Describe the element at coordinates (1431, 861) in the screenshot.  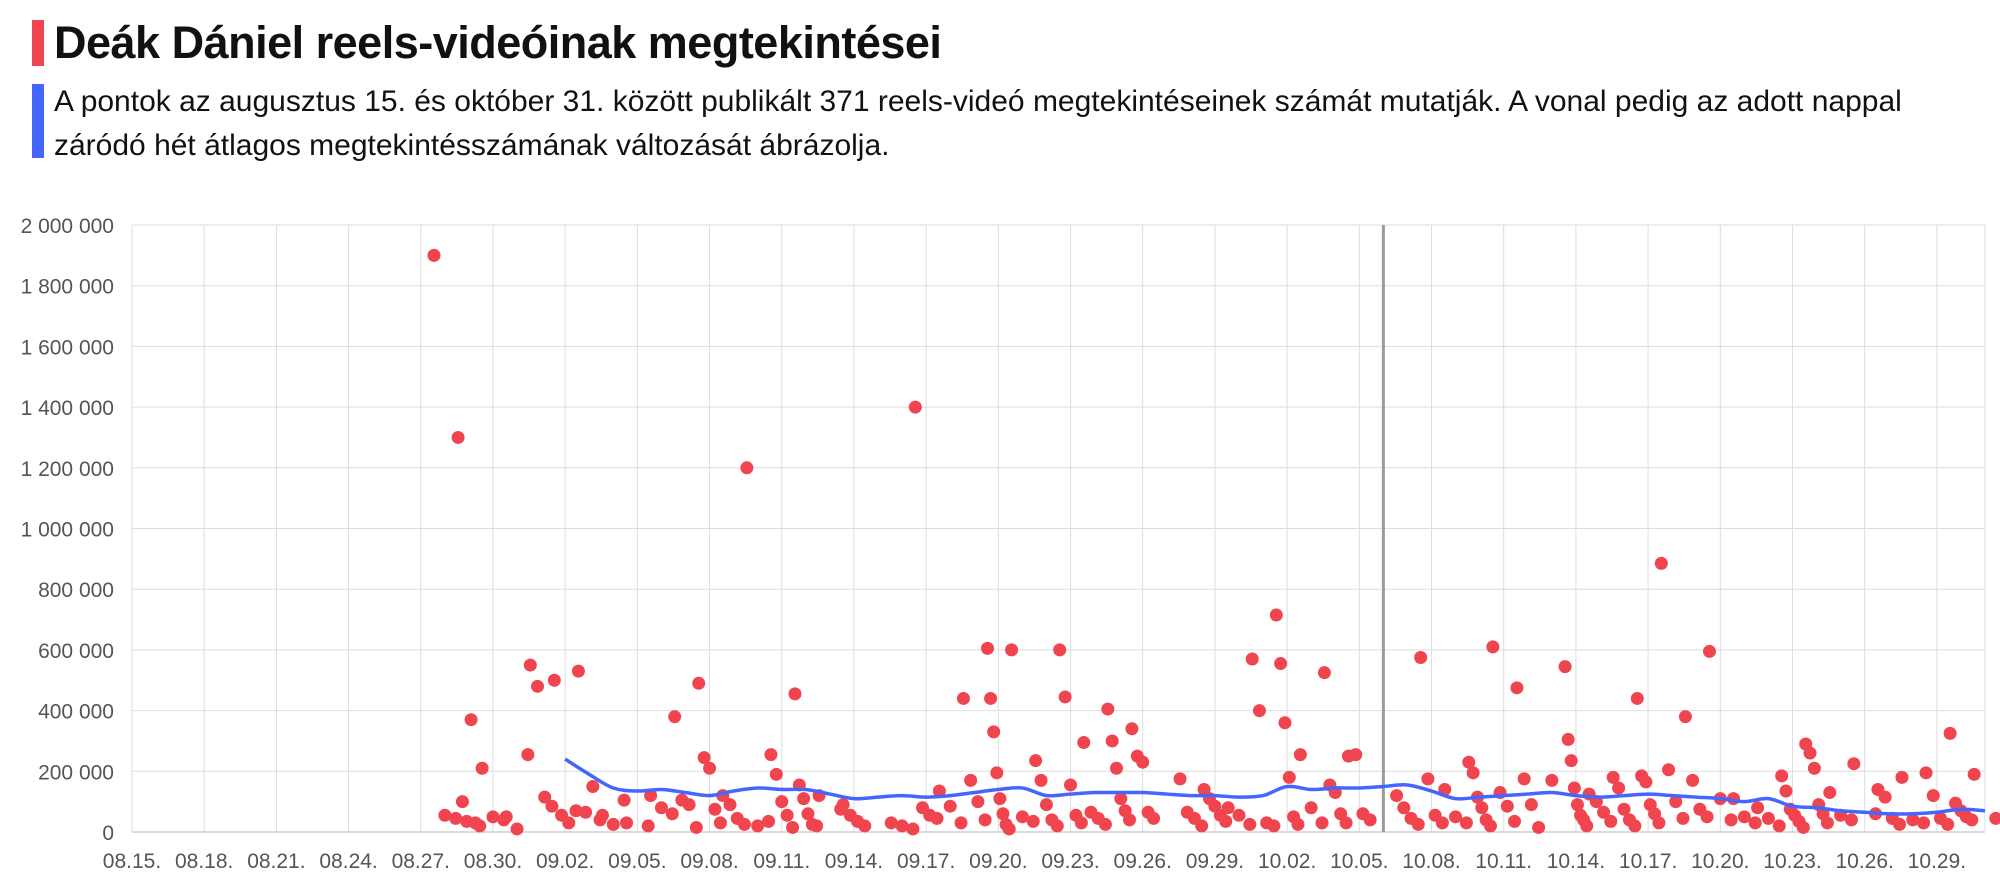
I see `x-tick-label: 10.08.` at that location.